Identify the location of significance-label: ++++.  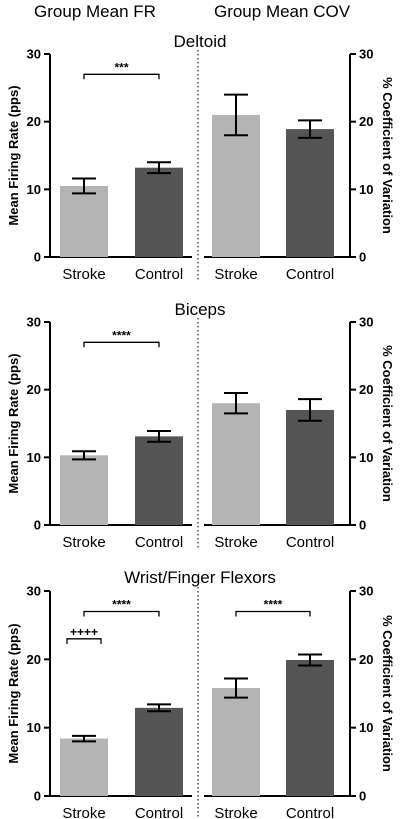
(84, 632).